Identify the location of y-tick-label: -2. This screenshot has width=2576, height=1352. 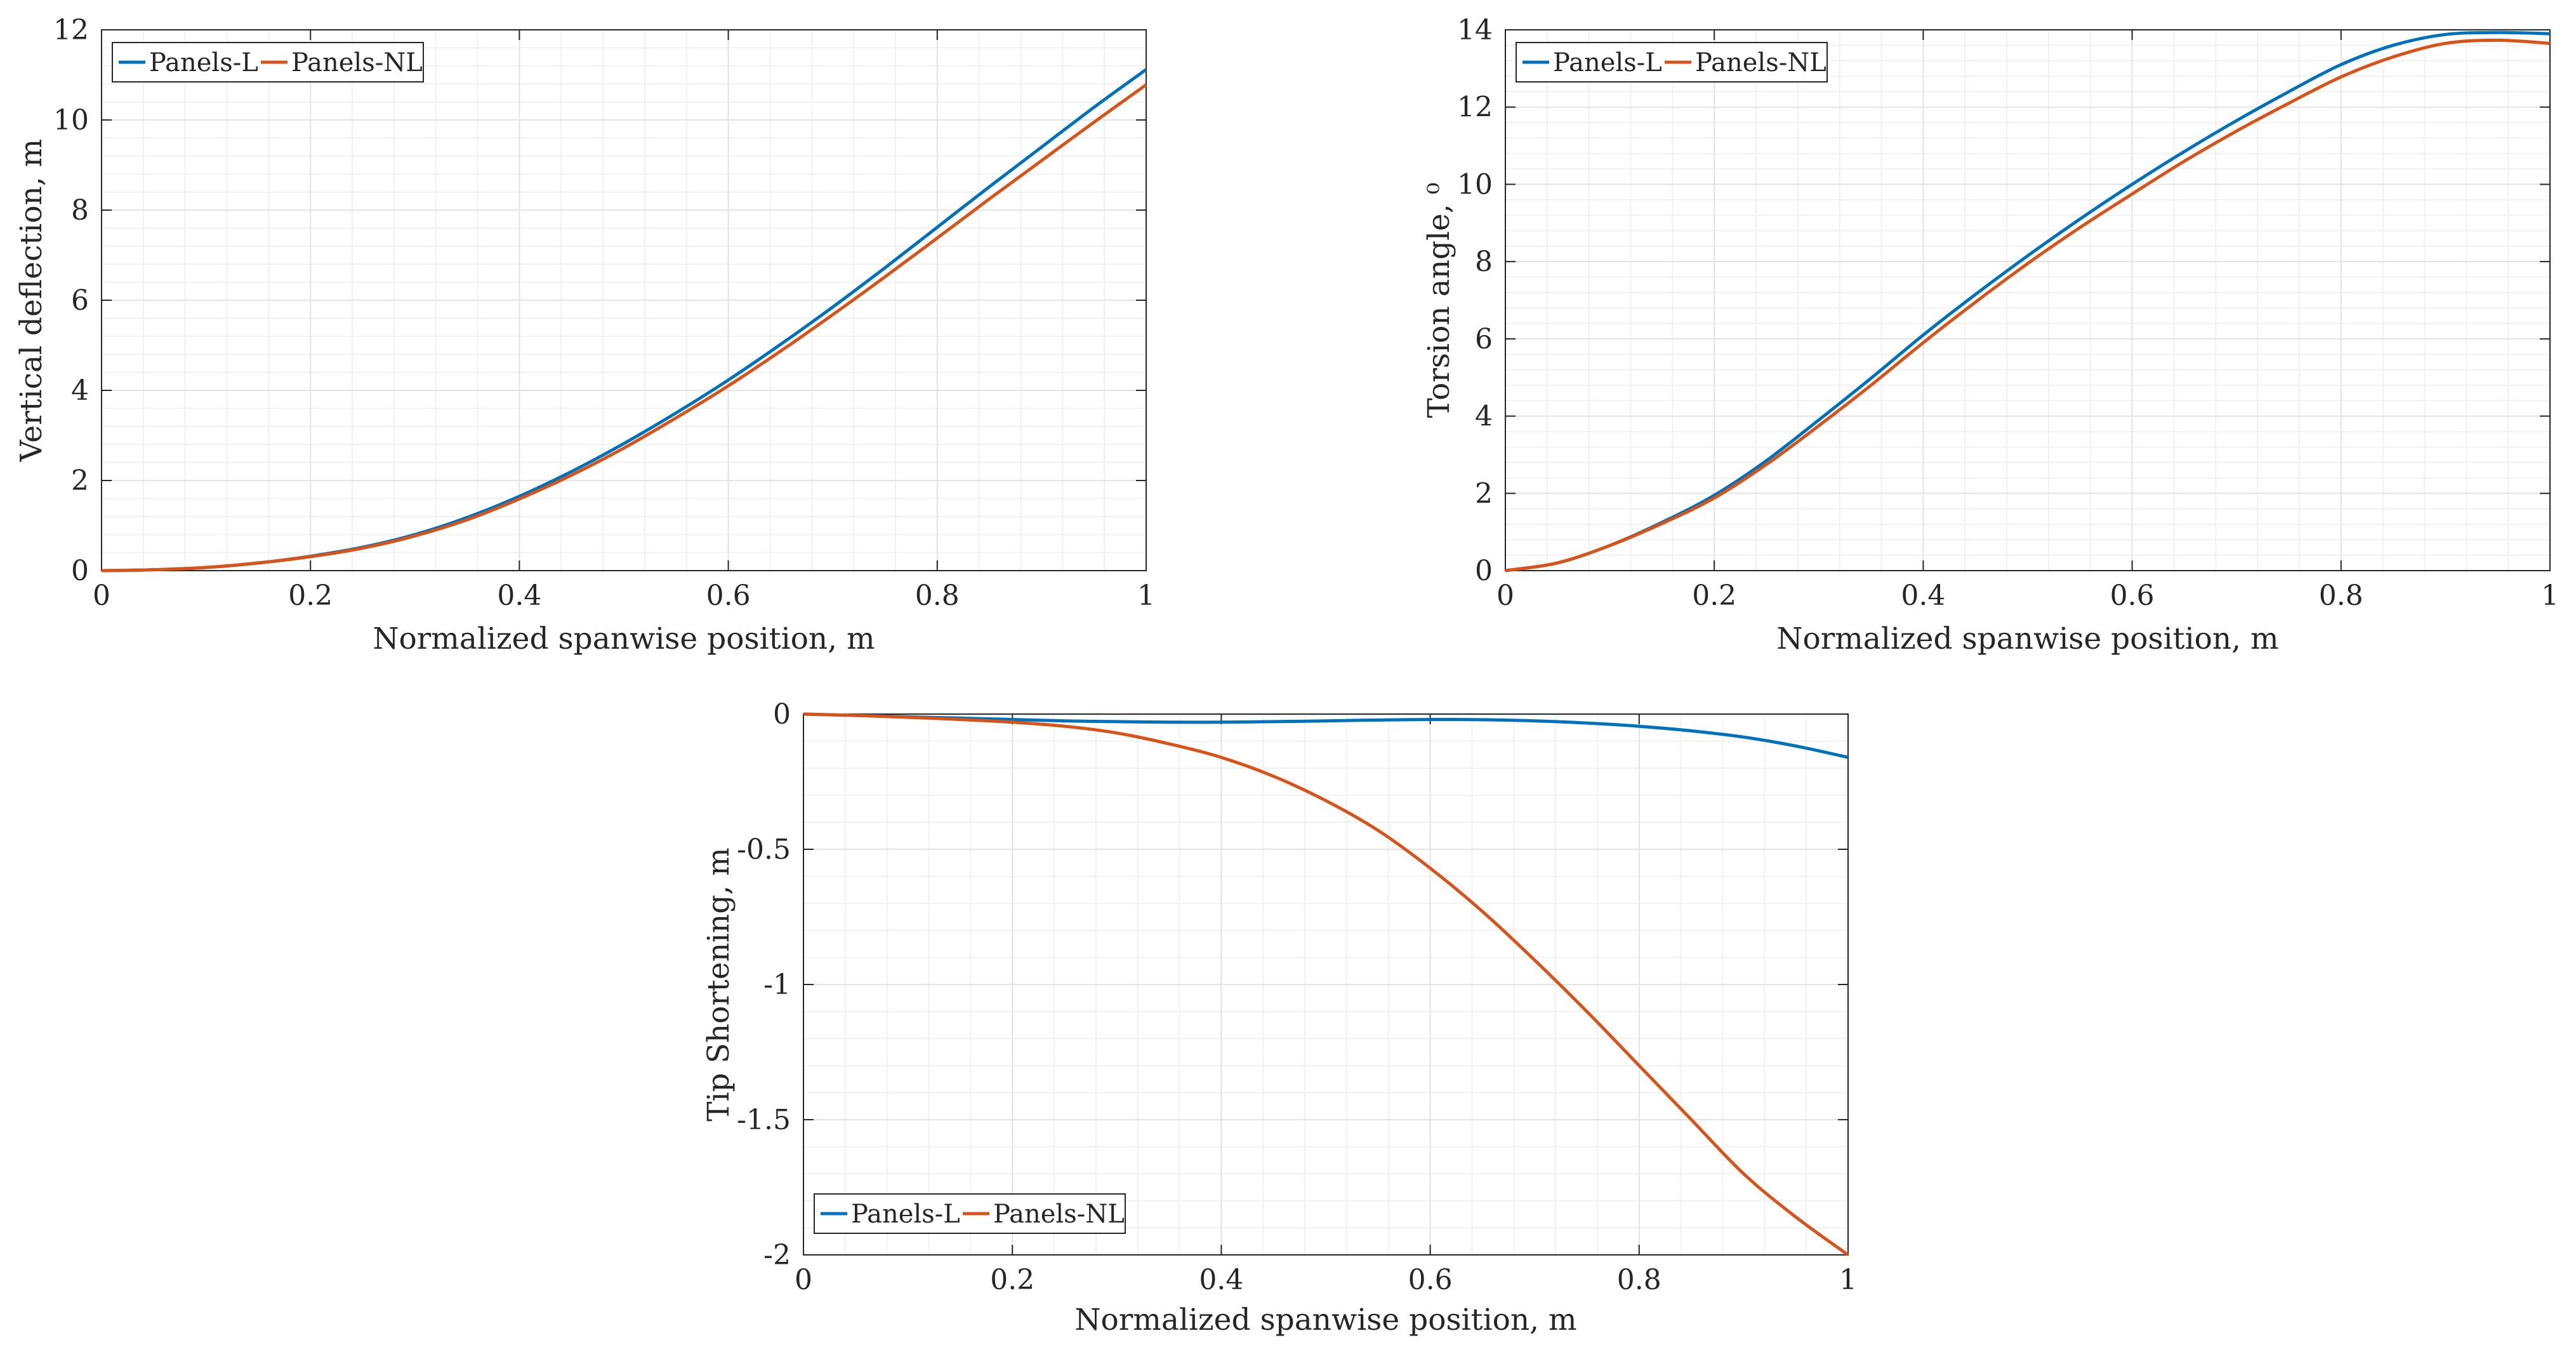
(777, 1255).